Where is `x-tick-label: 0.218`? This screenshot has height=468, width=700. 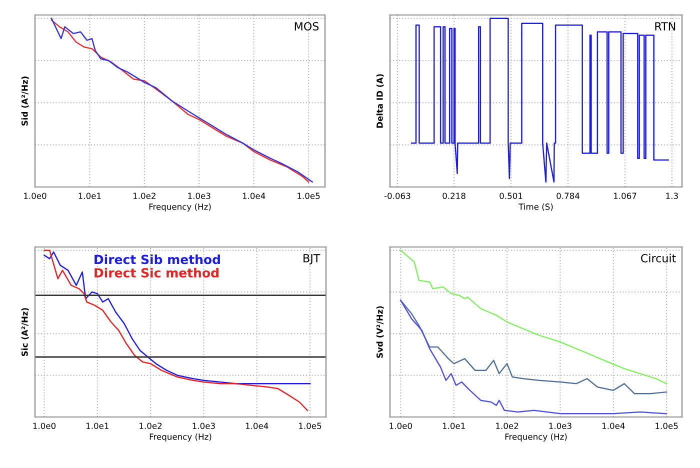 x-tick-label: 0.218 is located at coordinates (454, 196).